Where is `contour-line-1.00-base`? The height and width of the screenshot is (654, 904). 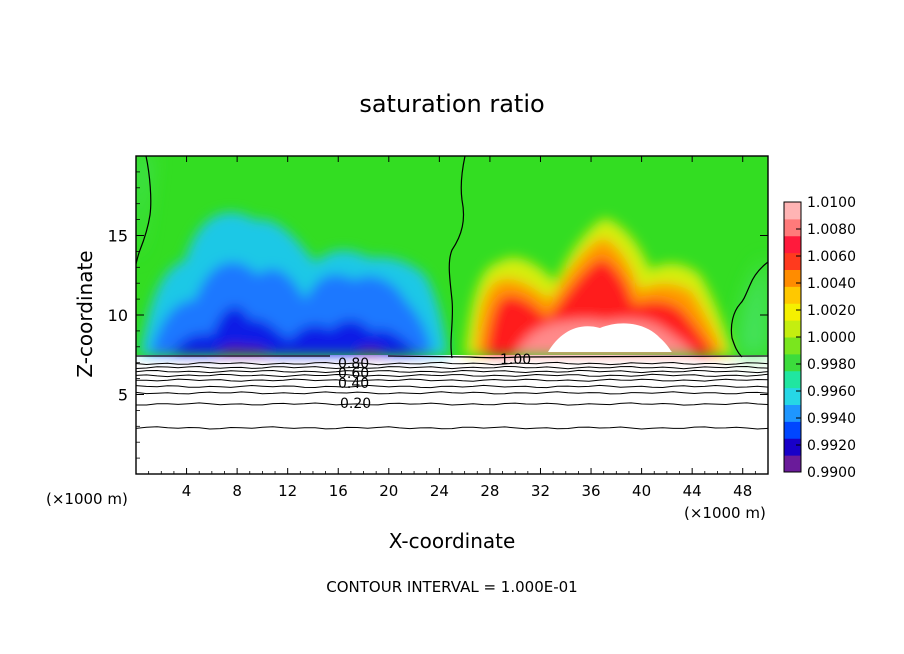 contour-line-1.00-base is located at coordinates (452, 357).